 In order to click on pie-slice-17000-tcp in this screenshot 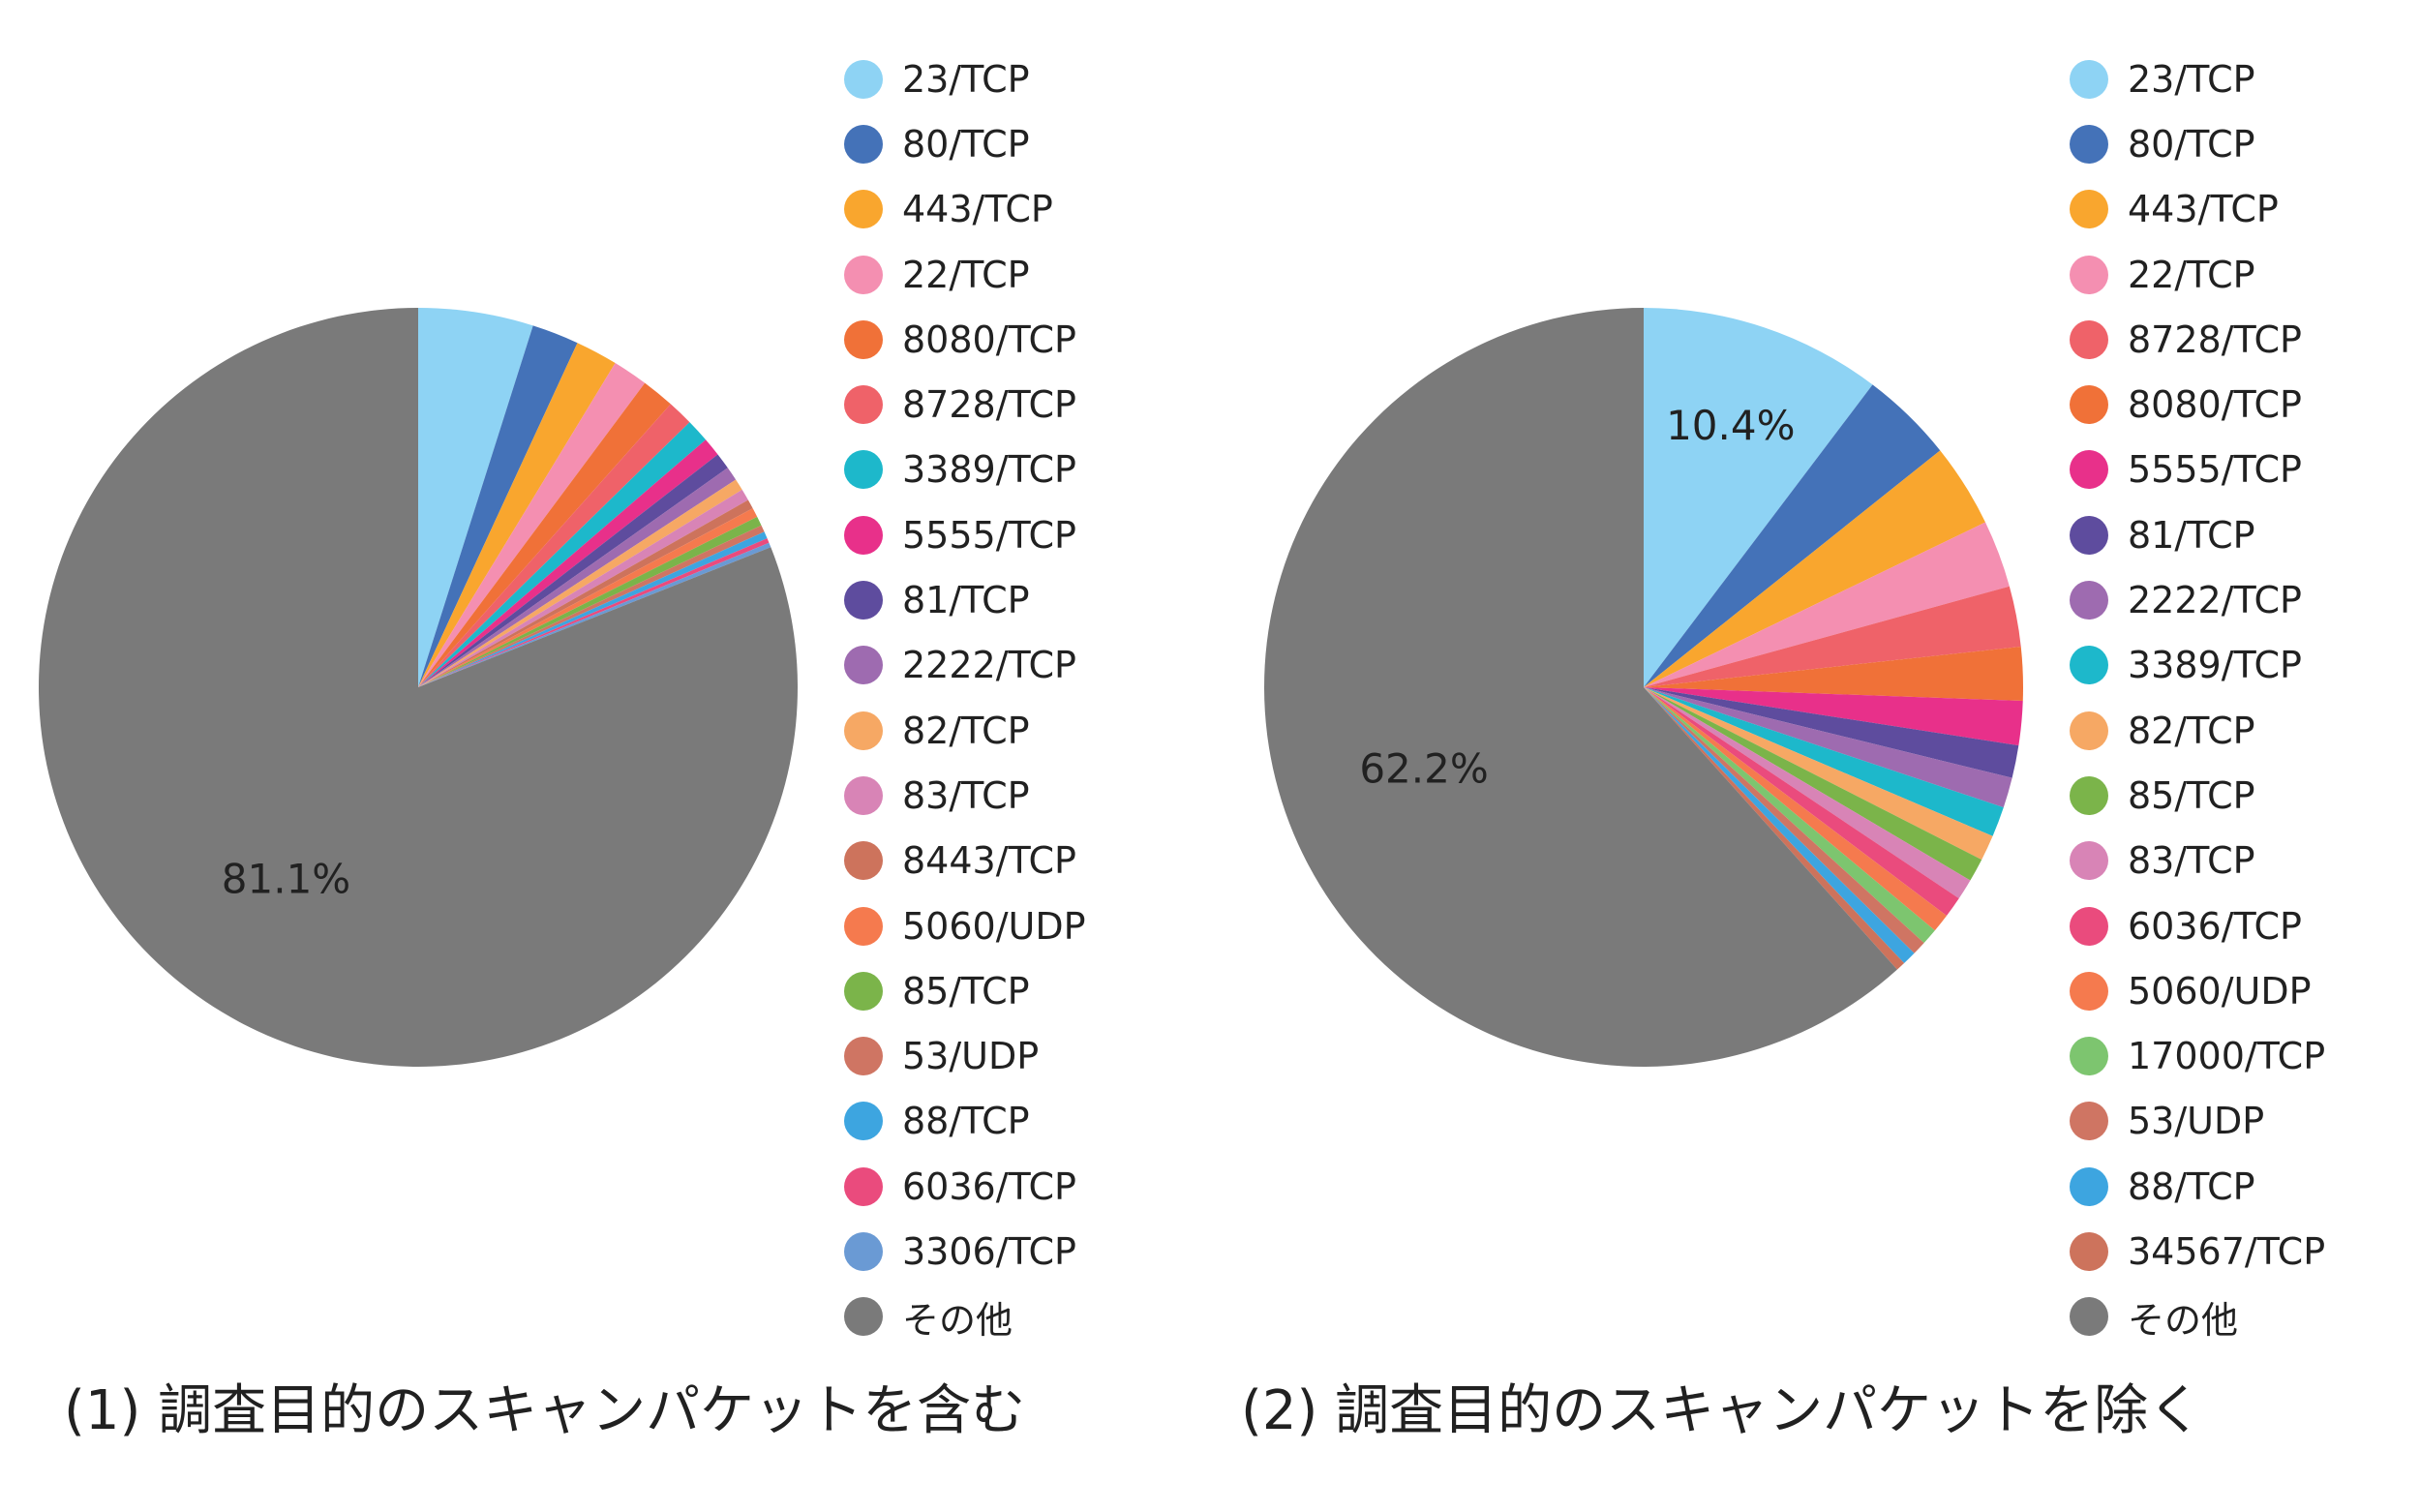, I will do `click(1789, 815)`.